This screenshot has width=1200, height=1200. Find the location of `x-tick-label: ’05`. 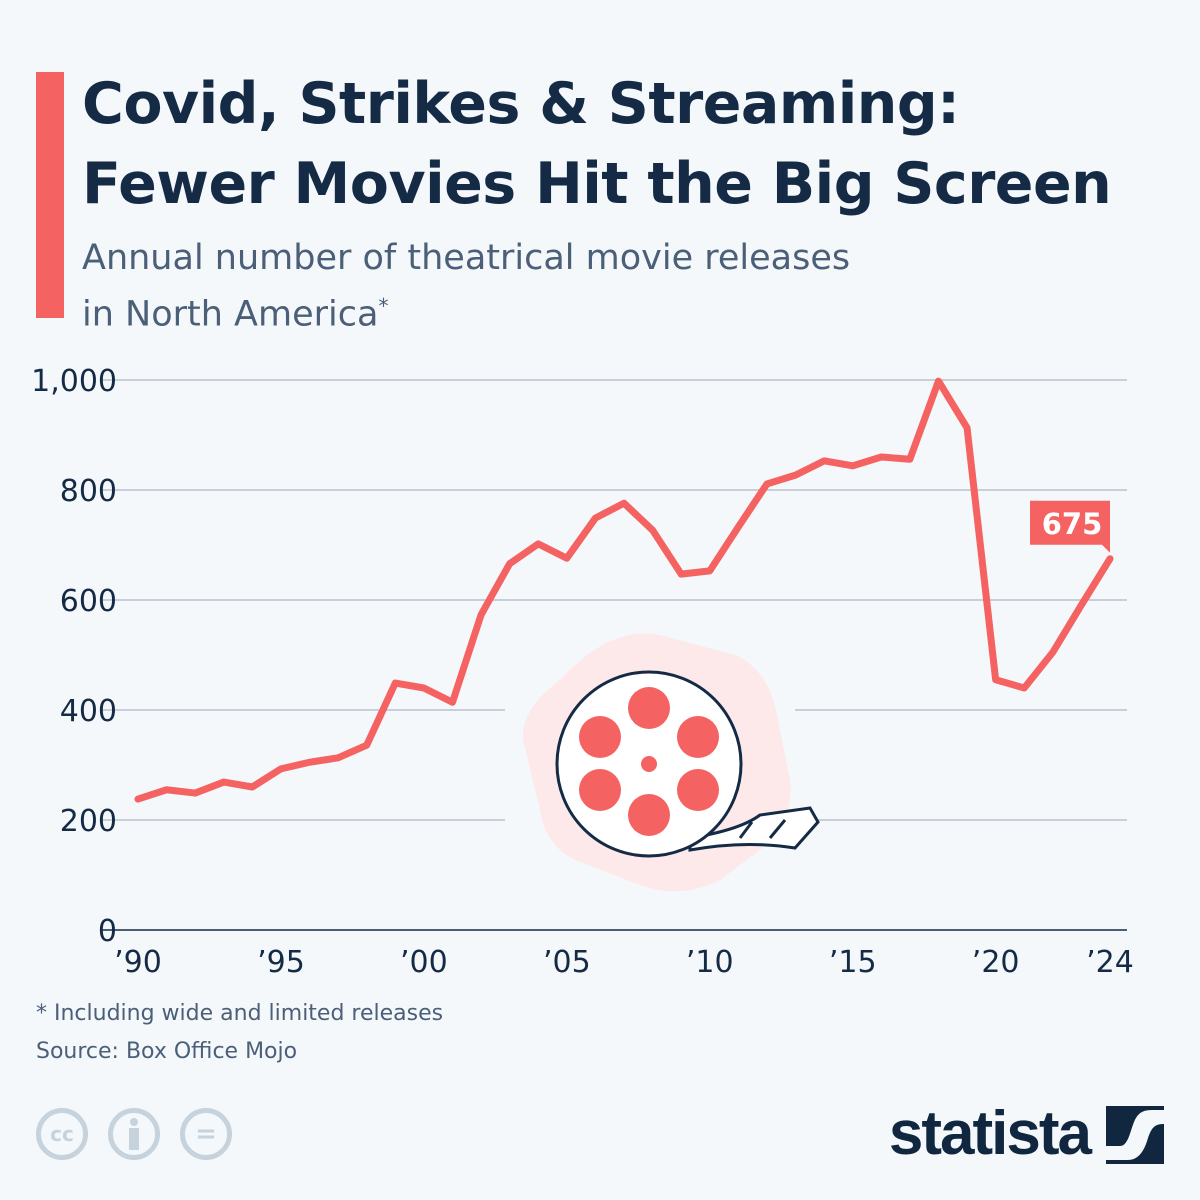

x-tick-label: ’05 is located at coordinates (567, 962).